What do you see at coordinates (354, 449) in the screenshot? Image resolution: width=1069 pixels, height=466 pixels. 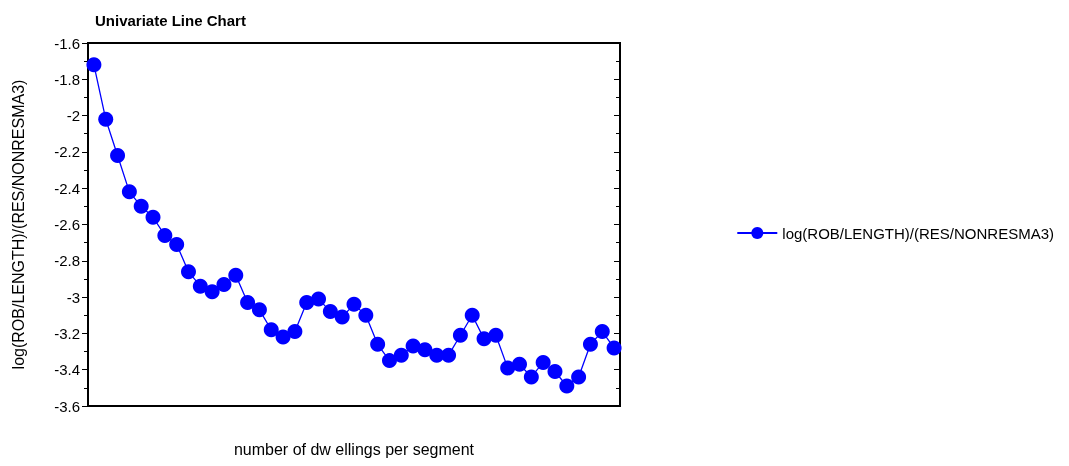 I see `x-axis-title: number of dw ellings per segment` at bounding box center [354, 449].